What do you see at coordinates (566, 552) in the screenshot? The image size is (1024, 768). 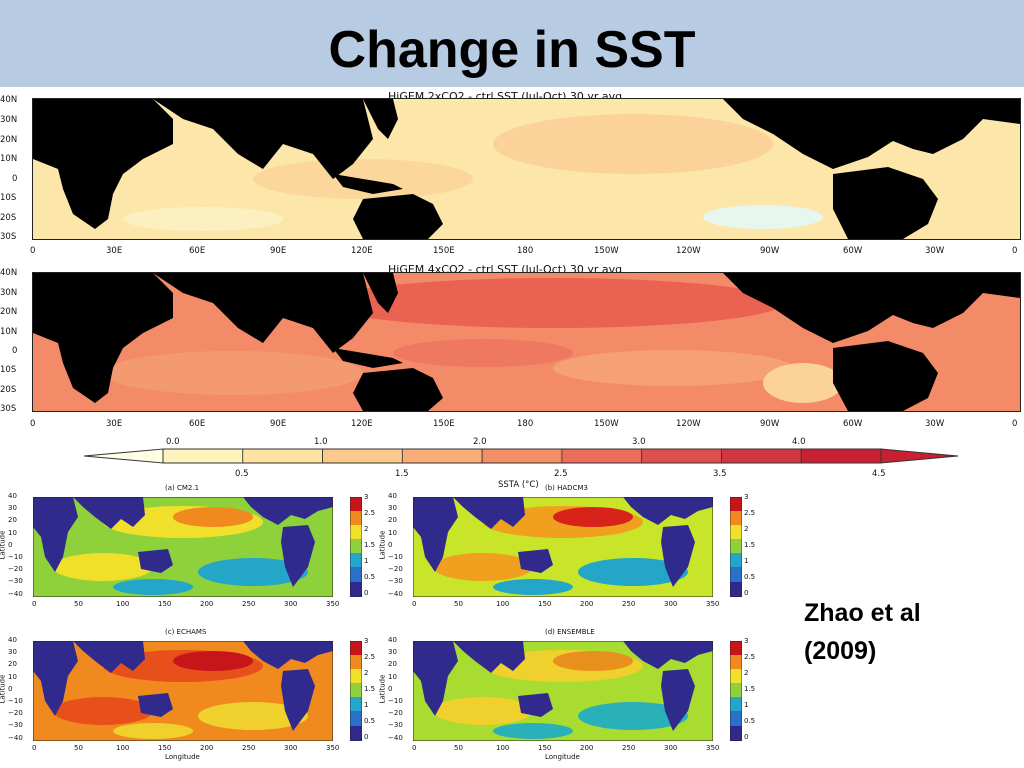 I see `small-panel: (b) HADCM3` at bounding box center [566, 552].